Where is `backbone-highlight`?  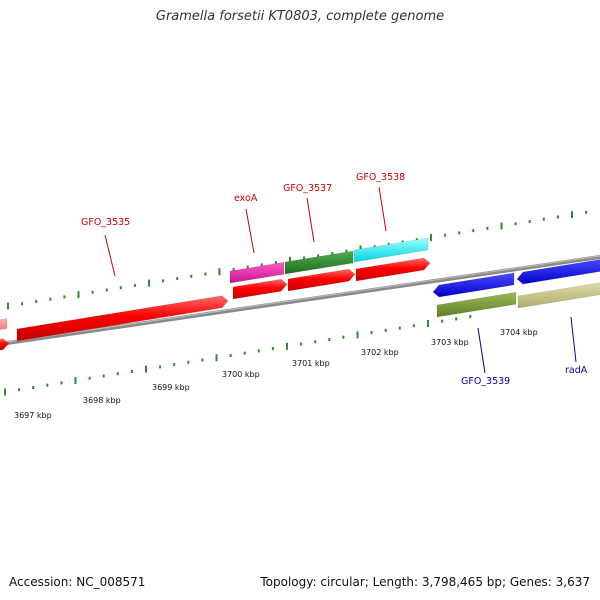 backbone-highlight is located at coordinates (300, 299).